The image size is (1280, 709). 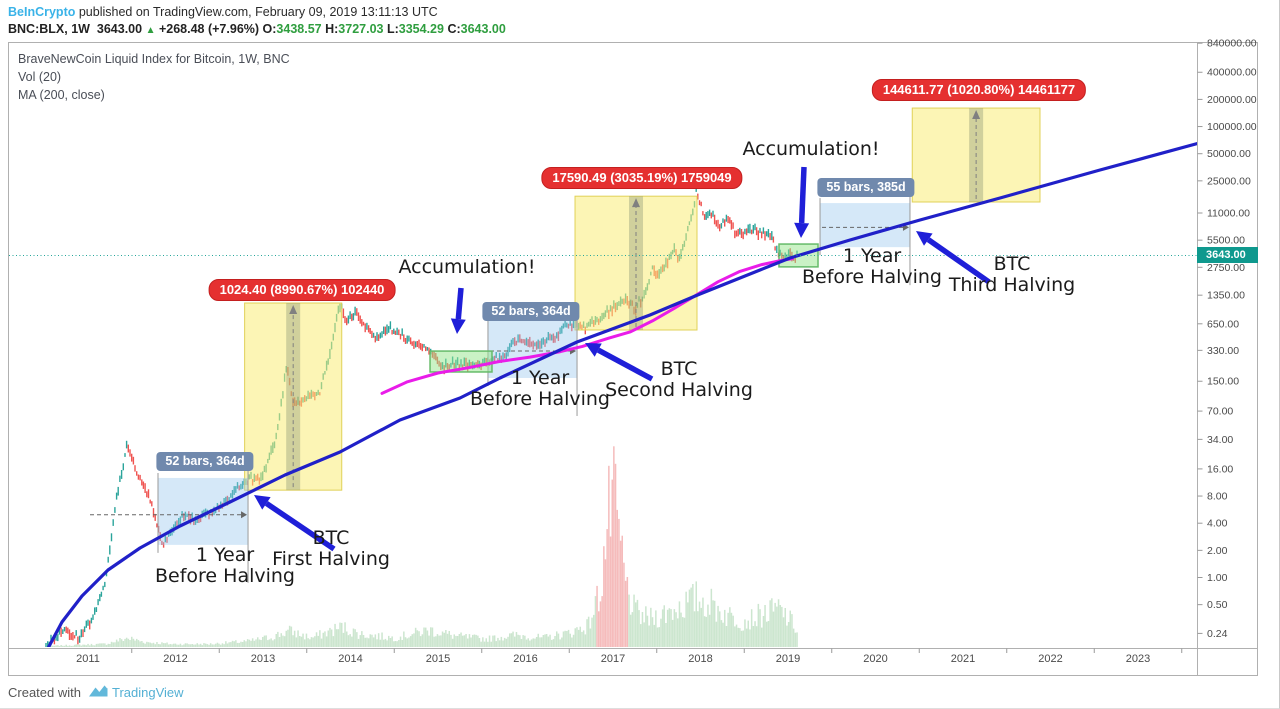 What do you see at coordinates (587, 326) in the screenshot?
I see `ma-line` at bounding box center [587, 326].